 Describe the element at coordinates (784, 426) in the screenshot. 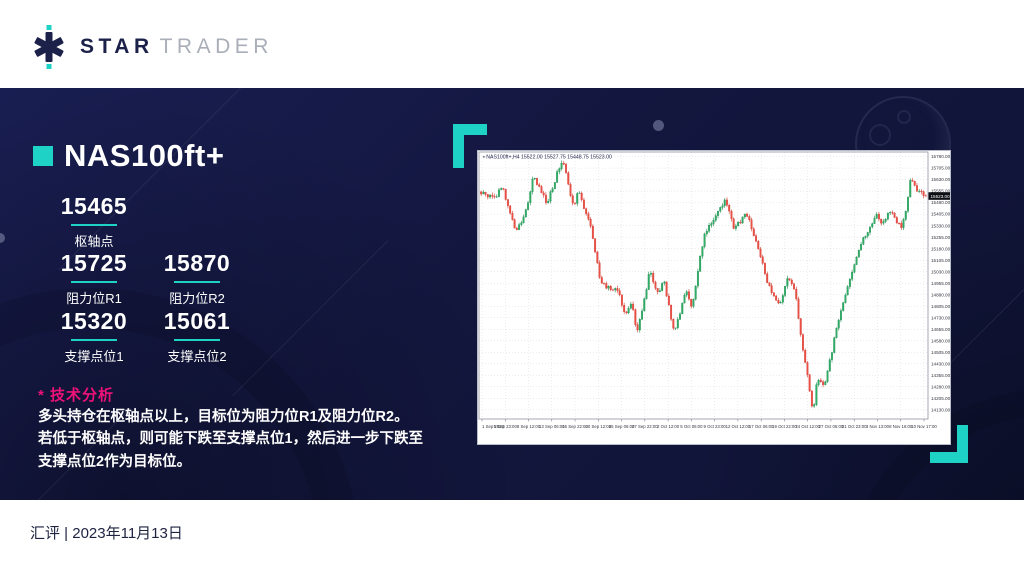

I see `svg-text: 19 Oct 22:00` at that location.